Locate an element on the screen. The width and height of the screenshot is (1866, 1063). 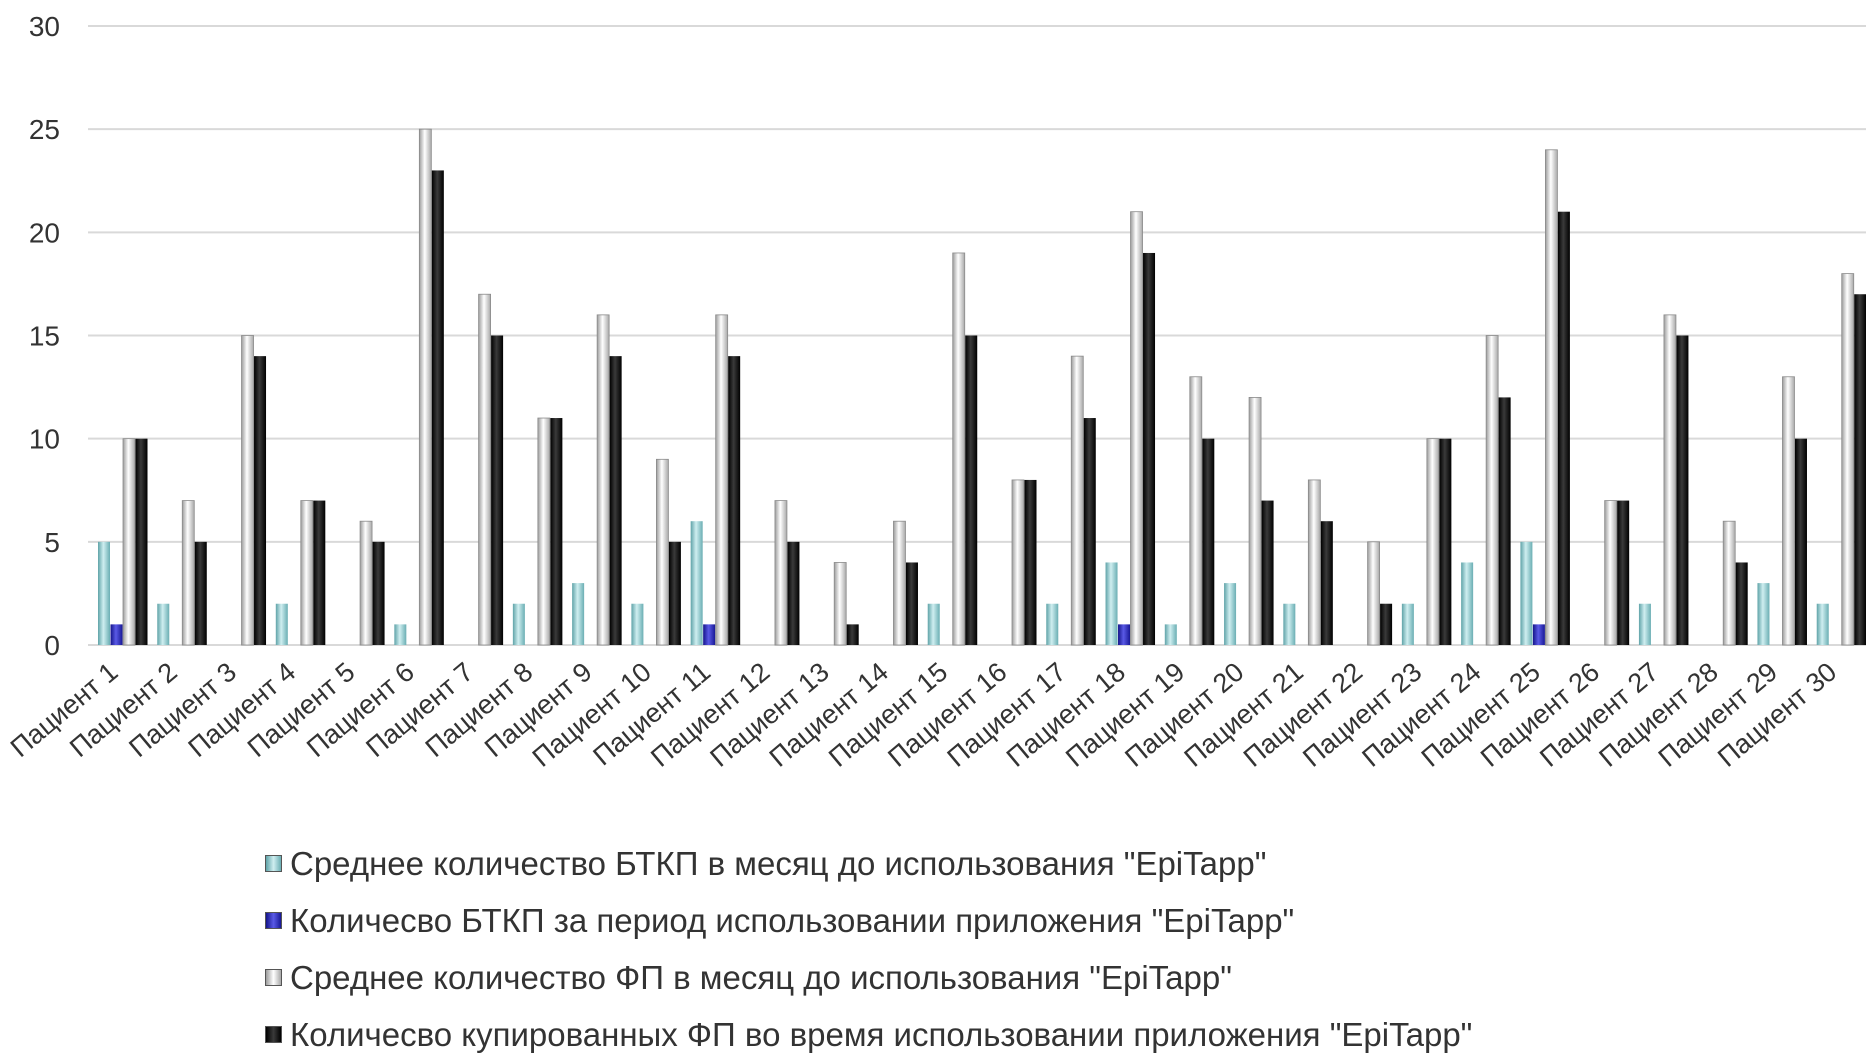
y-tick-label: 0 is located at coordinates (52, 645).